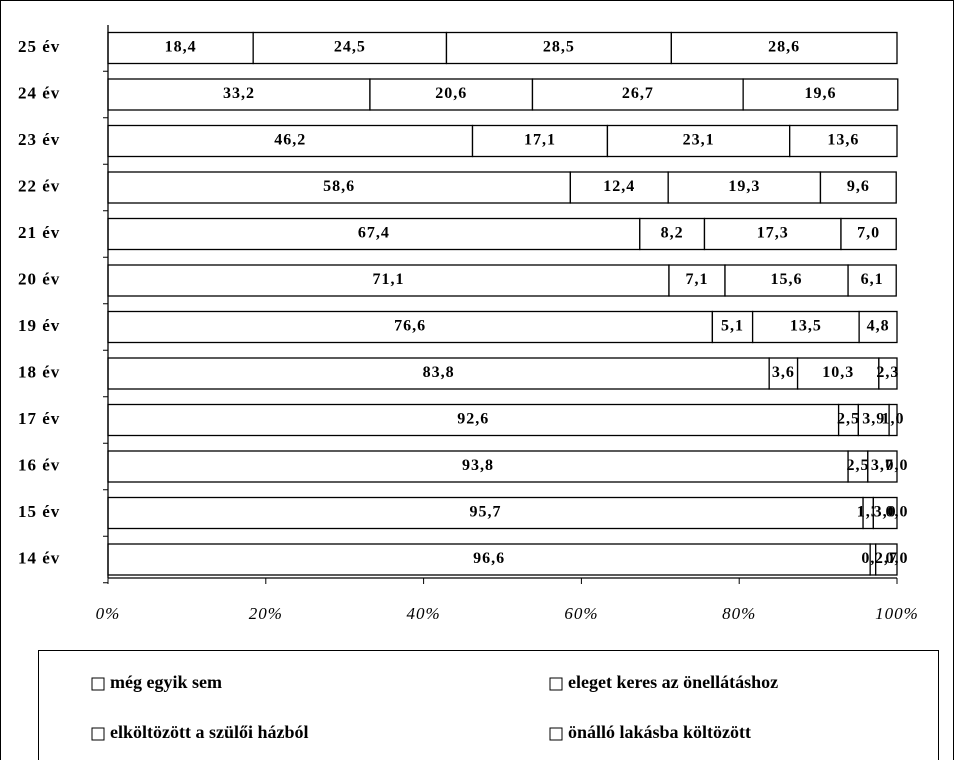 This screenshot has width=954, height=760. Describe the element at coordinates (638, 93) in the screenshot. I see `value-label: 26,7` at that location.